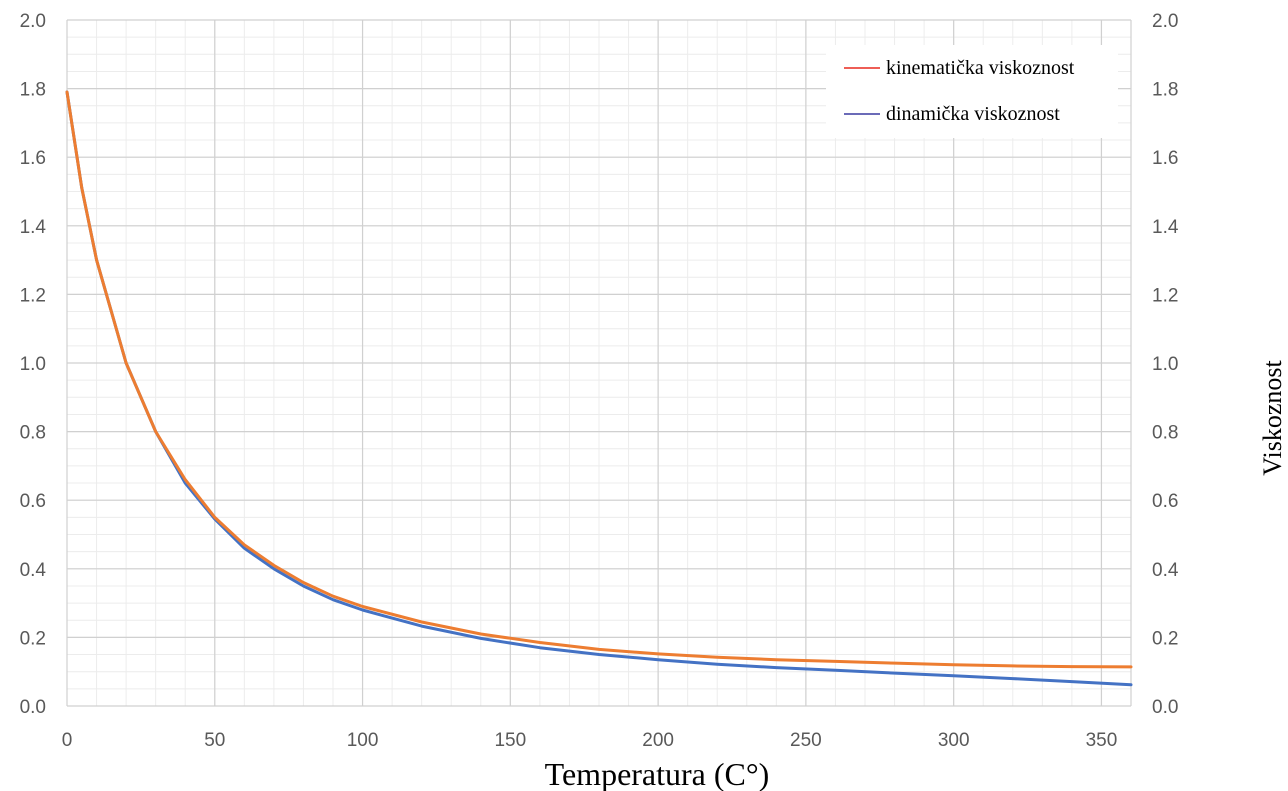 This screenshot has width=1288, height=791. I want to click on x-tick-label: 0, so click(67, 740).